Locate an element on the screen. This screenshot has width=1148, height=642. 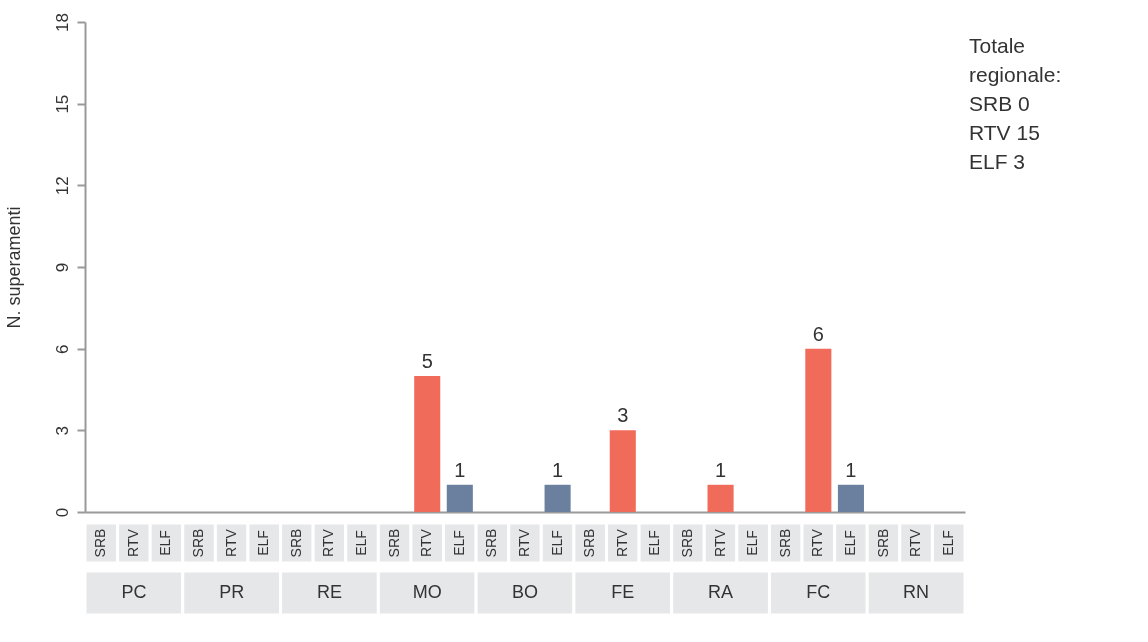
text: FC is located at coordinates (818, 592).